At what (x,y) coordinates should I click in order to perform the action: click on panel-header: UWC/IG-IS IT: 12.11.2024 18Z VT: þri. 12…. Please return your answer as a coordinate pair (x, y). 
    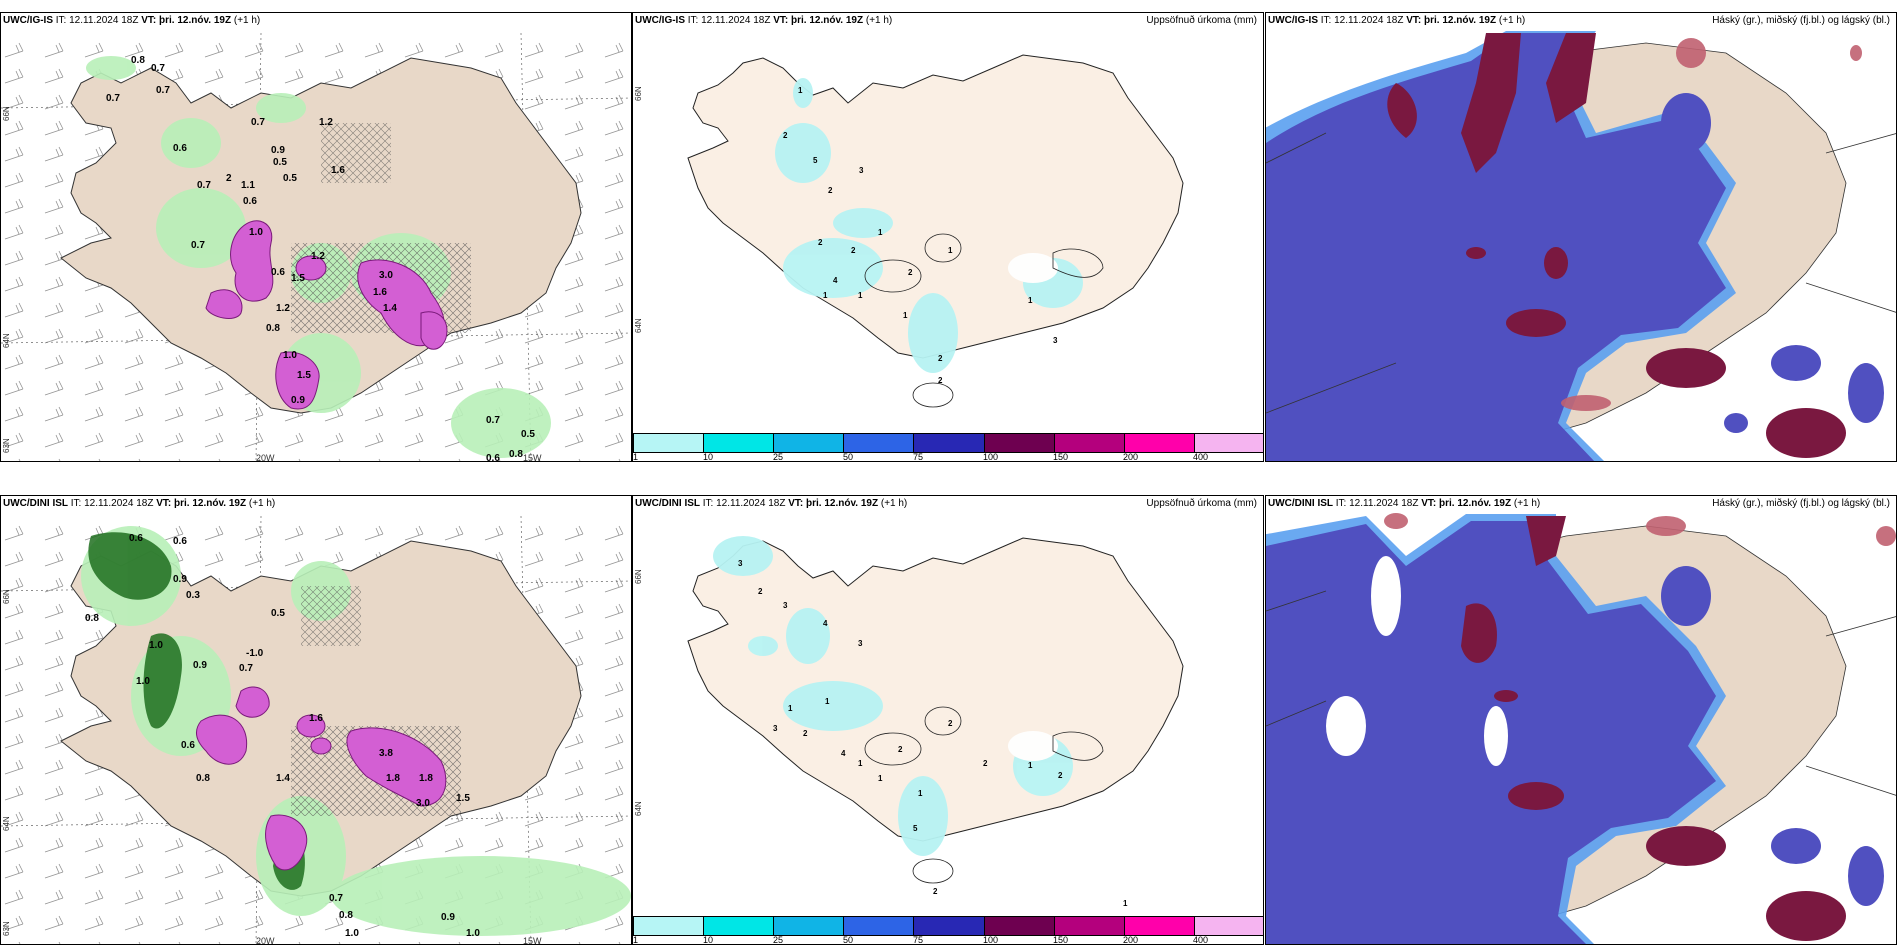
    Looking at the image, I should click on (1397, 20).